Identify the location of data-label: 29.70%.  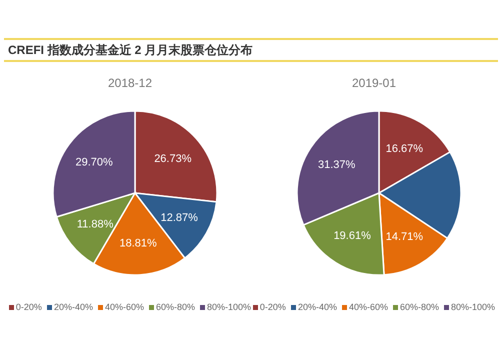
(94, 162).